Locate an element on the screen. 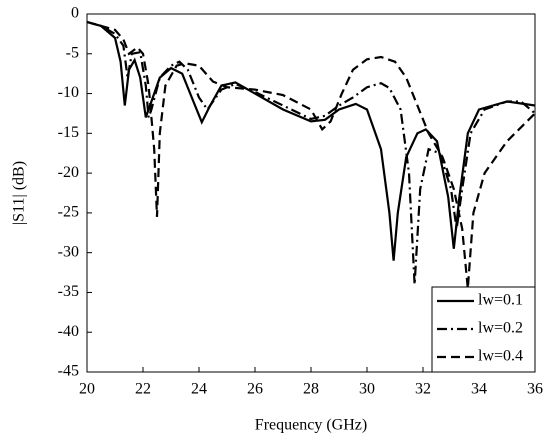 Image resolution: width=550 pixels, height=441 pixels. x-tick-label: 30 is located at coordinates (367, 389).